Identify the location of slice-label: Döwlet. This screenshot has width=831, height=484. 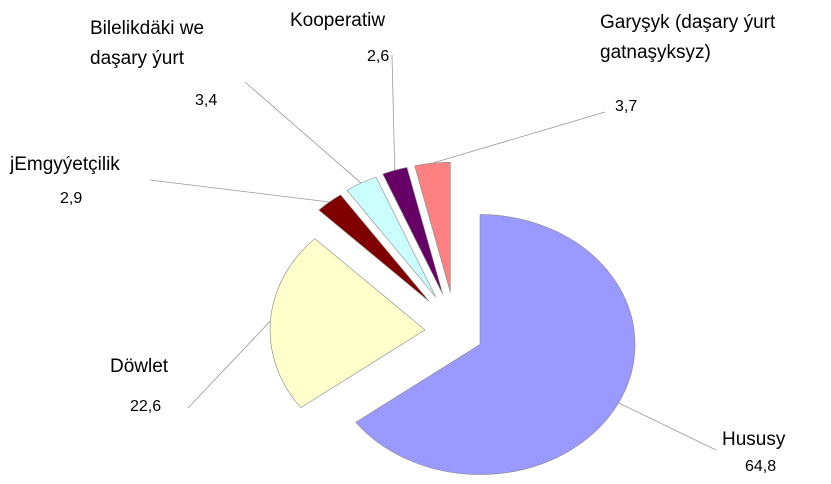
(139, 366).